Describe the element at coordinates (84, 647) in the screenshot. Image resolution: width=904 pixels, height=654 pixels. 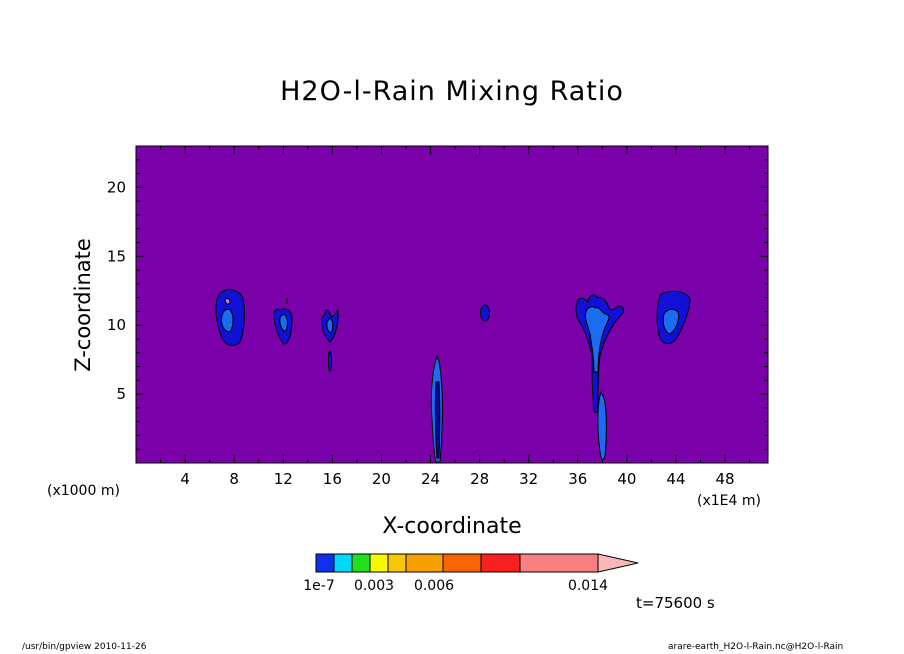
I see `footer-left: /usr/bin/gpview 2010-11-26` at that location.